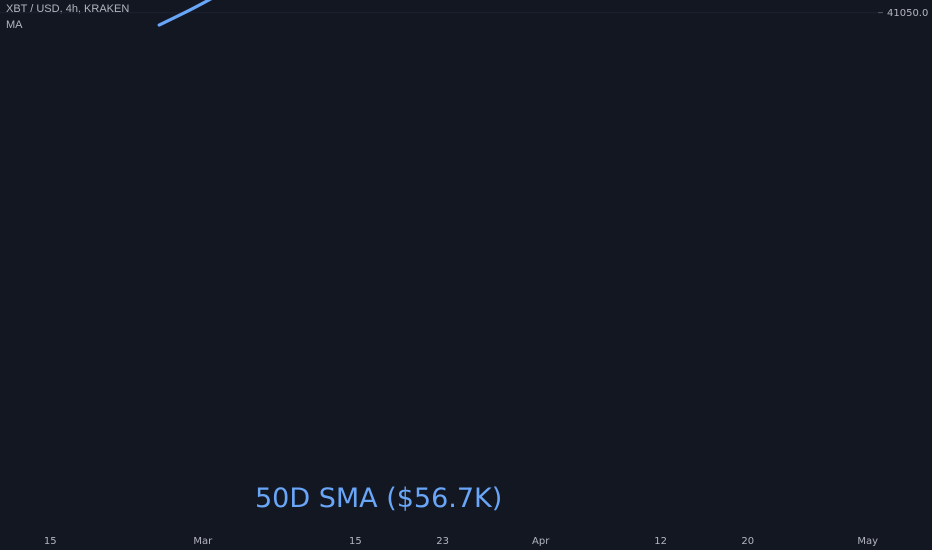  I want to click on candlestick-series, so click(385, 18).